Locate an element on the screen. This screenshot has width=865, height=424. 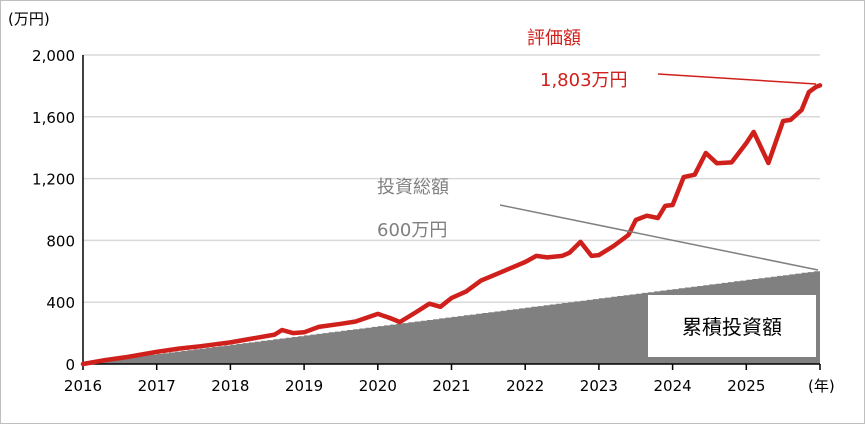
investment-title: 投資総額 is located at coordinates (413, 187).